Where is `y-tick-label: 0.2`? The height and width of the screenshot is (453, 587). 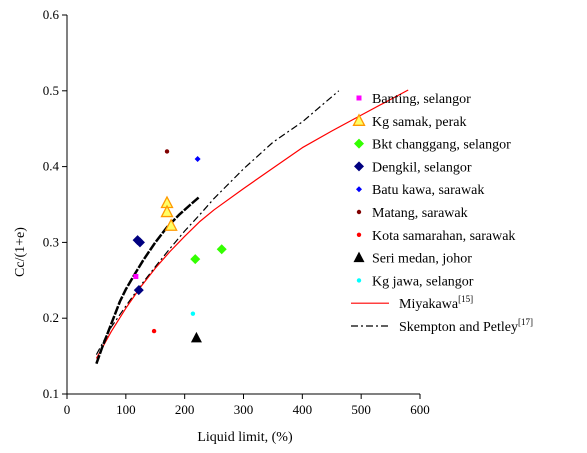
y-tick-label: 0.2 is located at coordinates (51, 317).